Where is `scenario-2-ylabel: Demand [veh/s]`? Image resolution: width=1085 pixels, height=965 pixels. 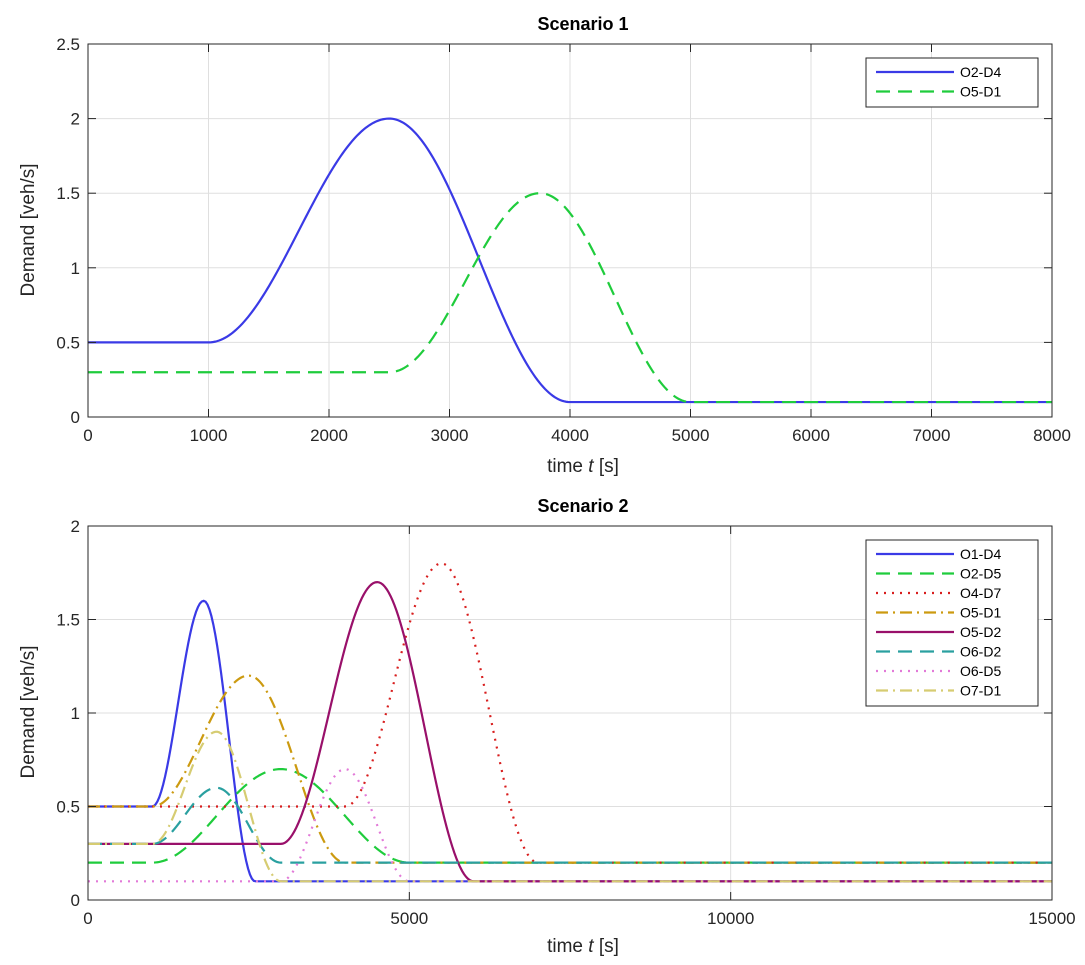
scenario-2-ylabel: Demand [veh/s] is located at coordinates (28, 711).